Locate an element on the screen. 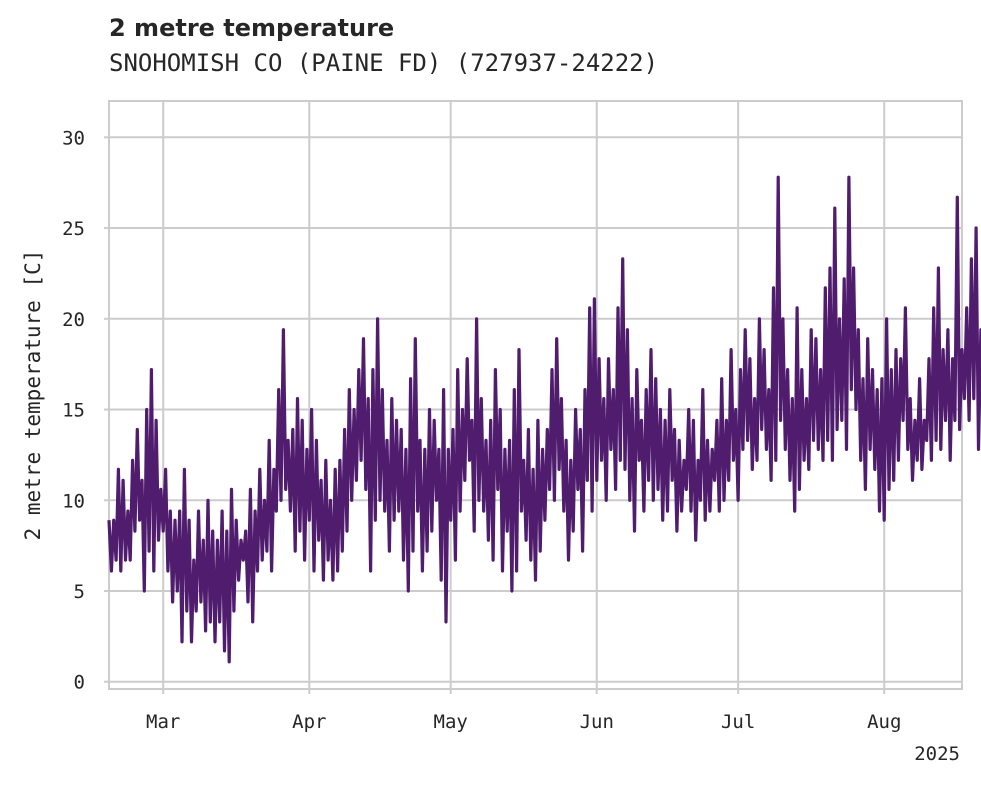  x-tick-label: Jun is located at coordinates (597, 722).